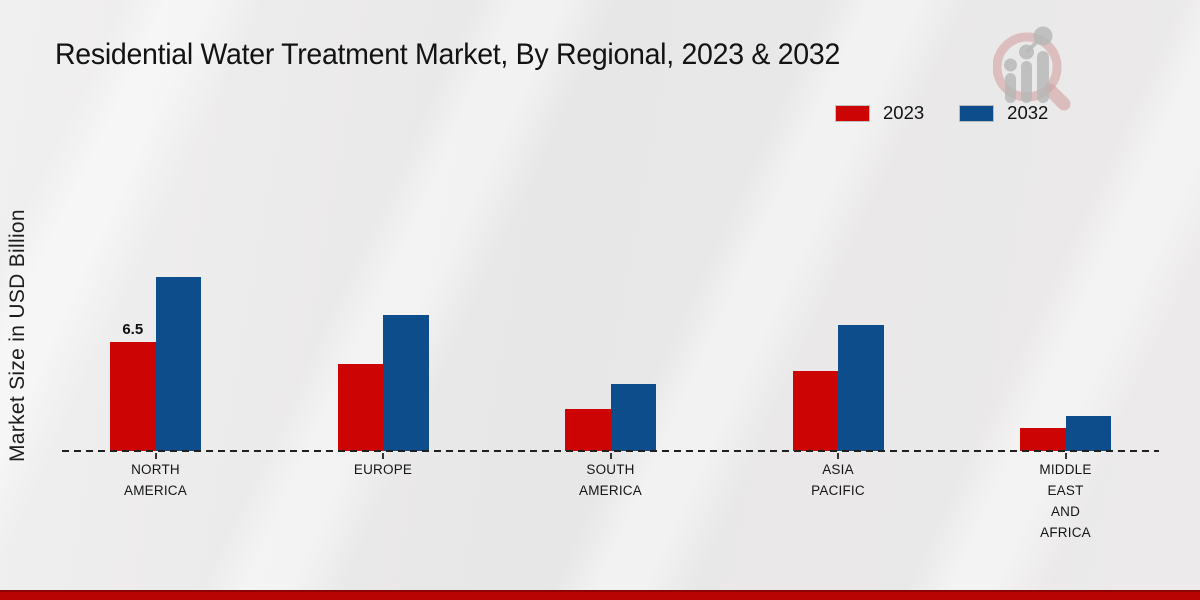 This screenshot has width=1200, height=600. What do you see at coordinates (1028, 112) in the screenshot?
I see `legend-label-2032: 2032` at bounding box center [1028, 112].